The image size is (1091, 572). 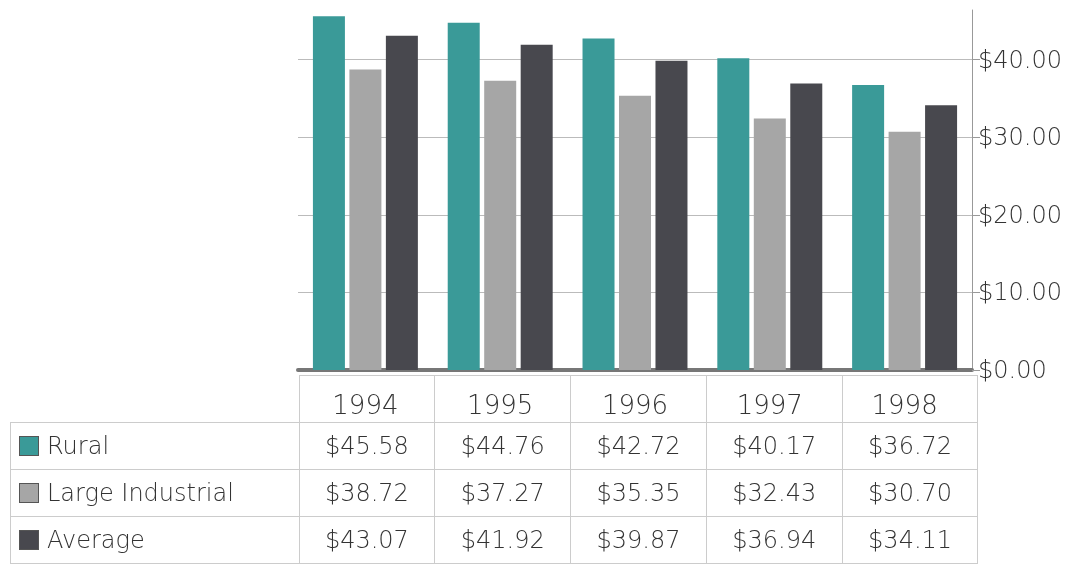 I want to click on data-label: $41.92, so click(x=502, y=540).